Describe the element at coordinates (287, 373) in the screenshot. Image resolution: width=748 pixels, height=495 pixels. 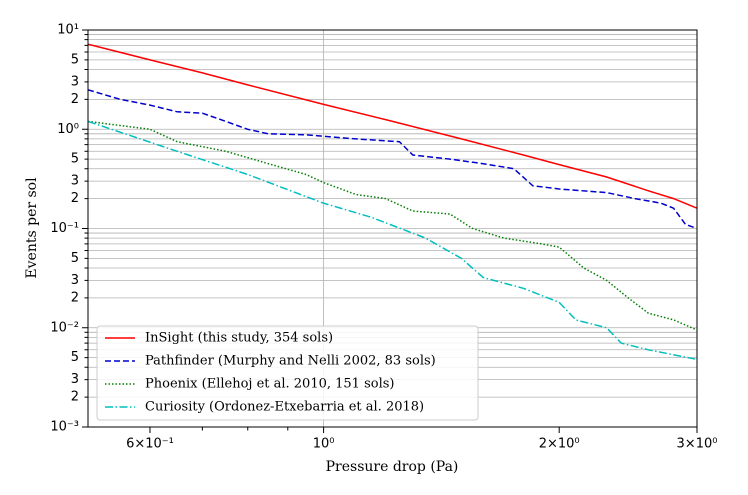
I see `legend-box` at that location.